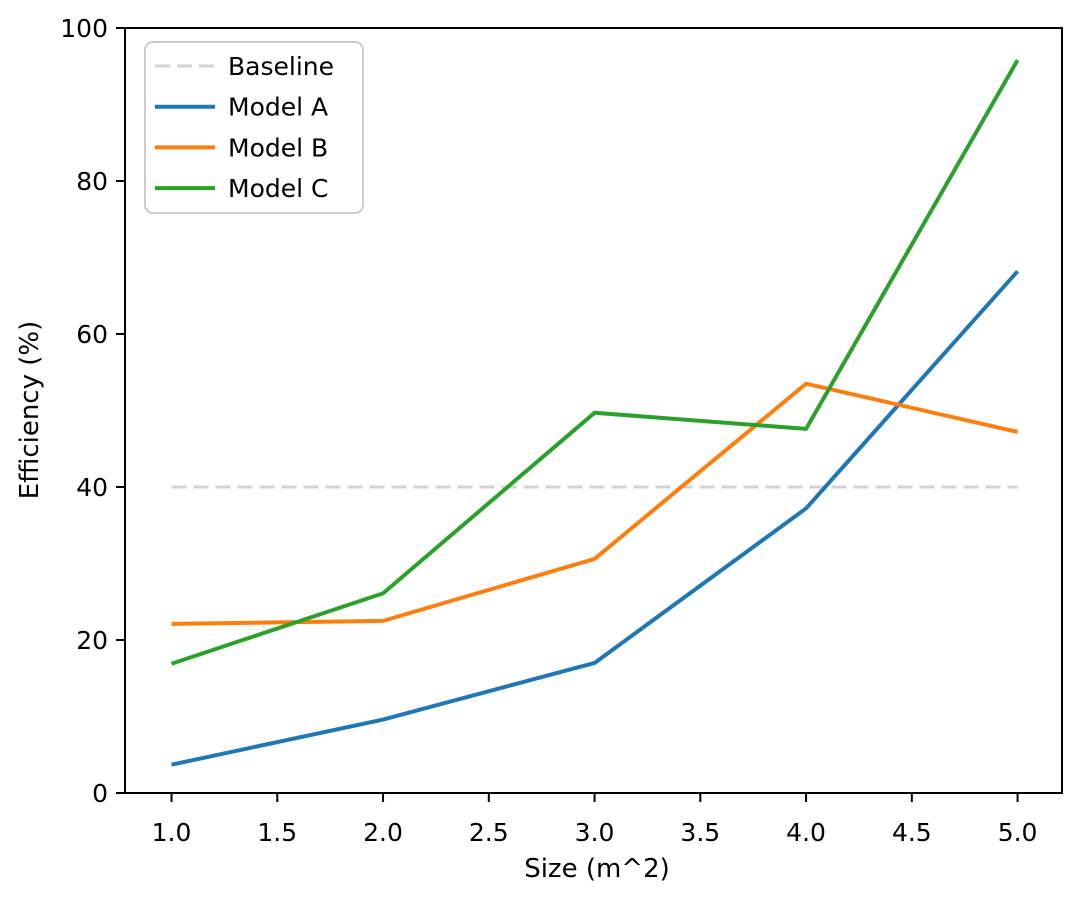 This screenshot has width=1081, height=904. What do you see at coordinates (912, 832) in the screenshot?
I see `x-tick-label: 4.5` at bounding box center [912, 832].